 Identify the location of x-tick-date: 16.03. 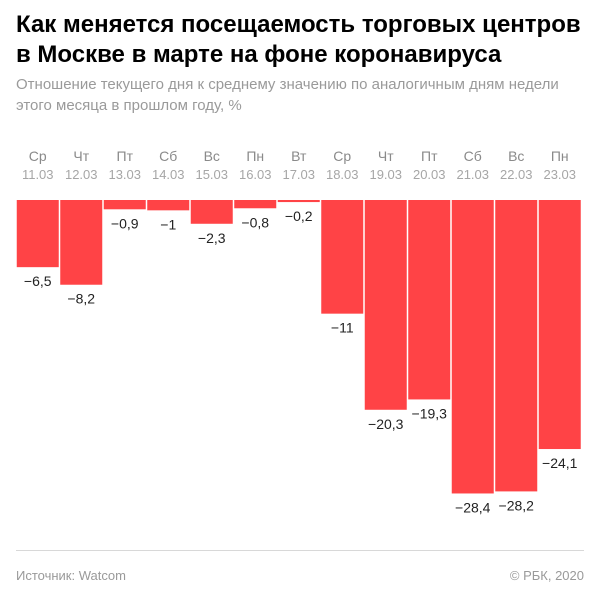
(255, 174).